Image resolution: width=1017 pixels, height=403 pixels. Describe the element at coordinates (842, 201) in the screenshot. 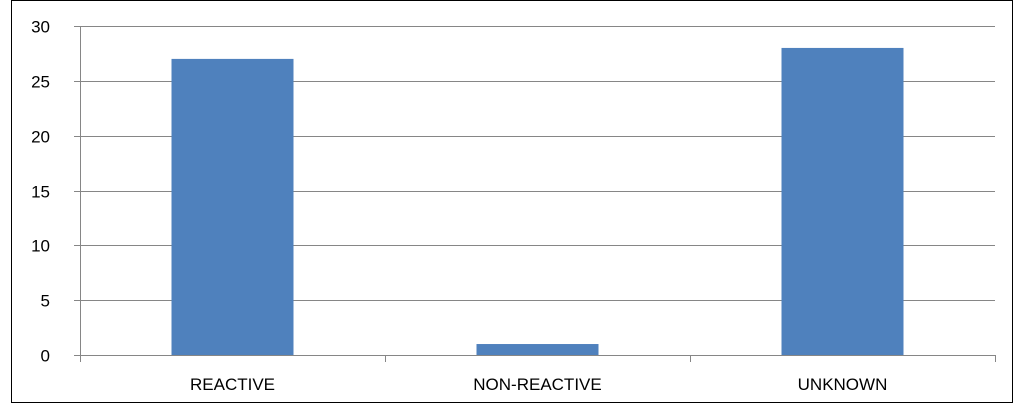

I see `bar-unknown` at that location.